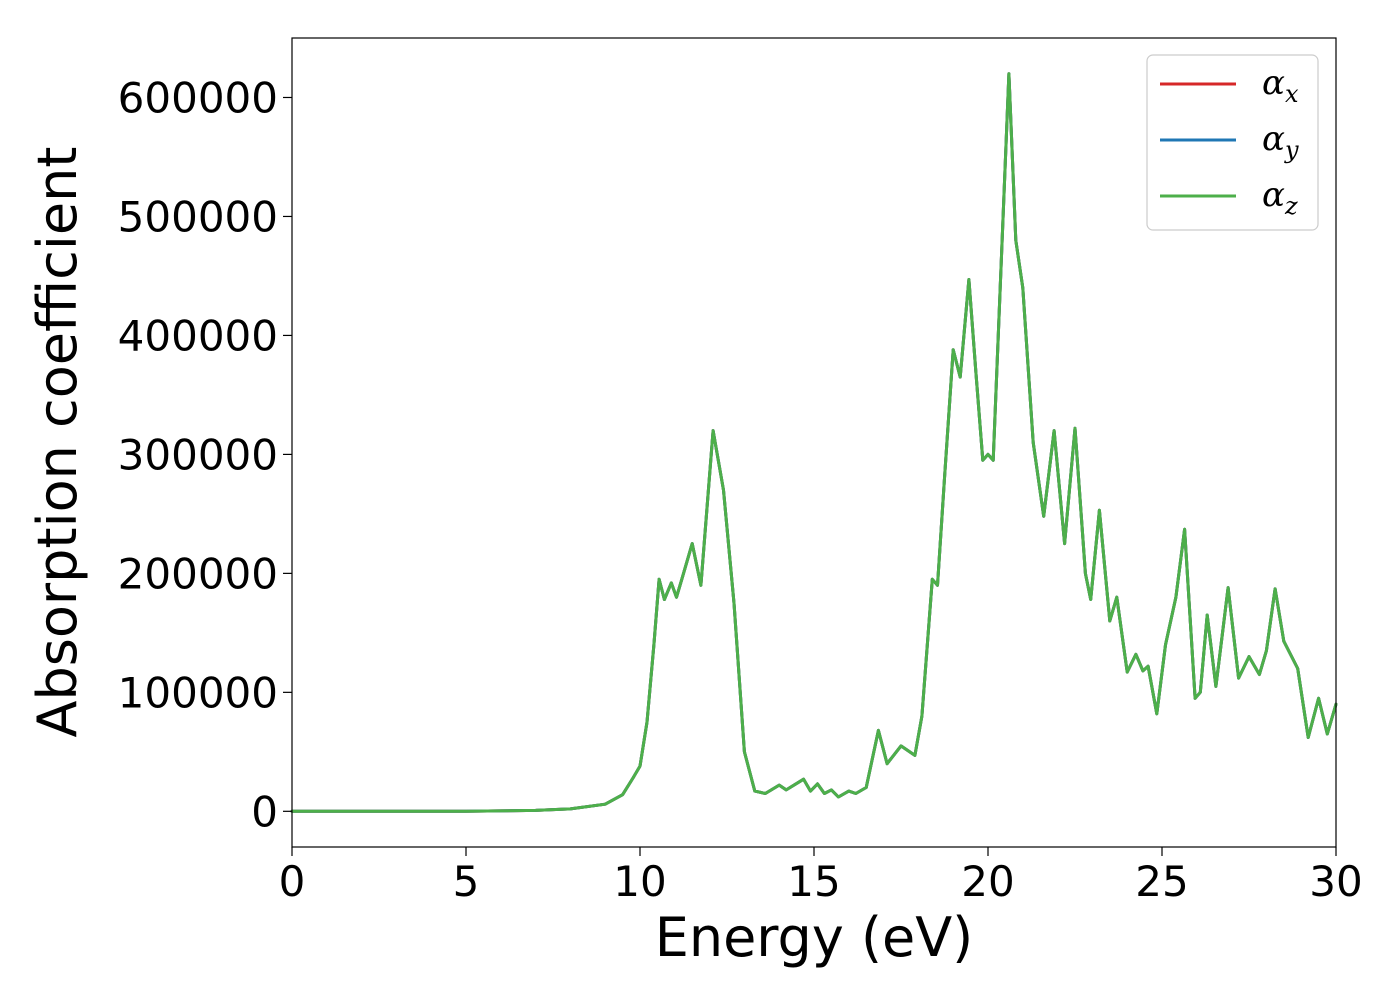 Image resolution: width=1400 pixels, height=1000 pixels. I want to click on x-tick-label: 0, so click(292, 881).